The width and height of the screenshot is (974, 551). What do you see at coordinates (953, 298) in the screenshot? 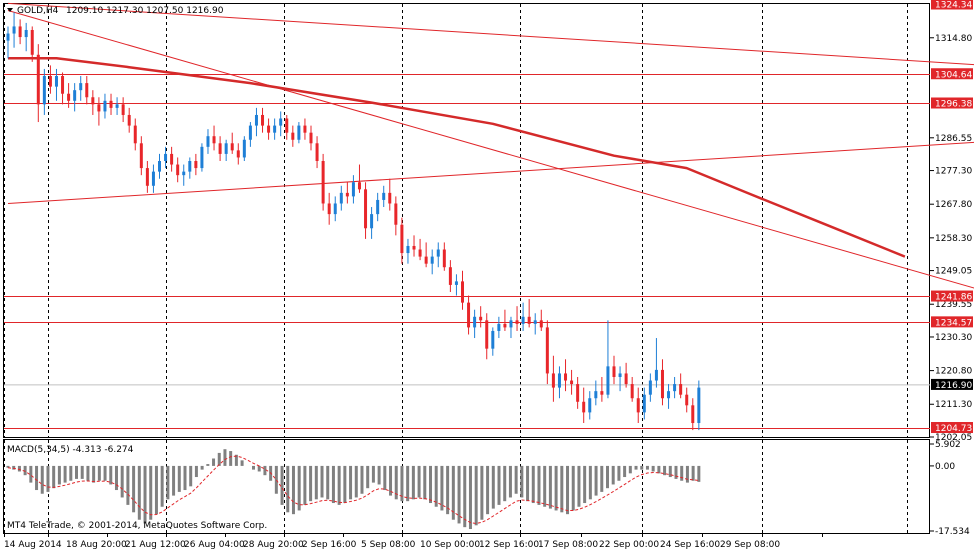
I see `level-label: 1241.86` at bounding box center [953, 298].